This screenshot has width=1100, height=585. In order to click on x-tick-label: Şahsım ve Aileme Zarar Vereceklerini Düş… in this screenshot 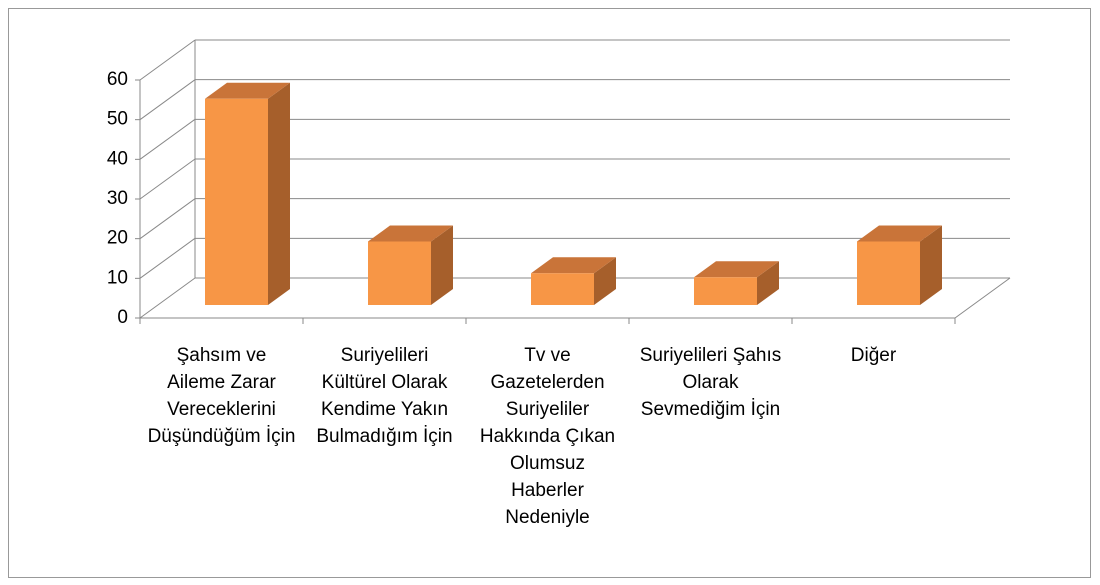, I will do `click(221, 396)`.